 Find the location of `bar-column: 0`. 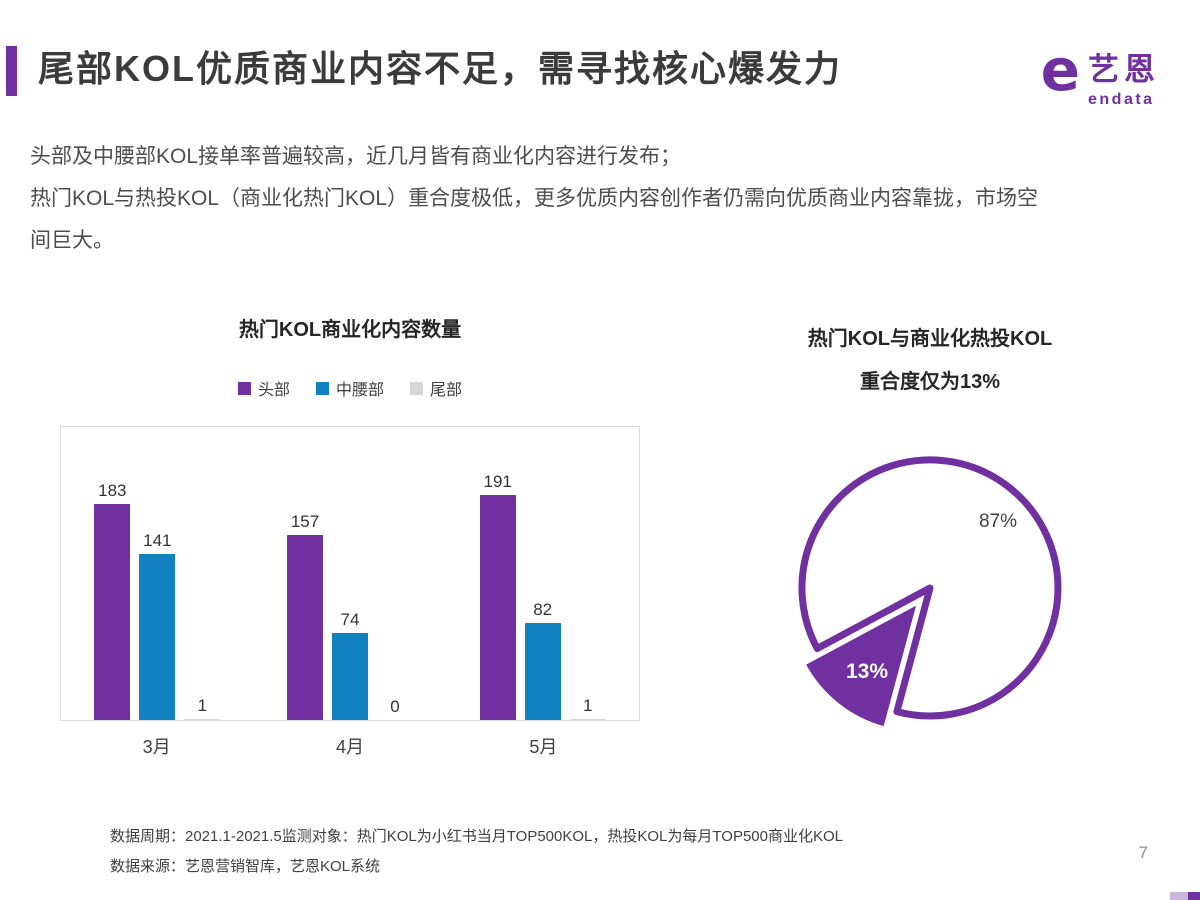

bar-column: 0 is located at coordinates (395, 708).